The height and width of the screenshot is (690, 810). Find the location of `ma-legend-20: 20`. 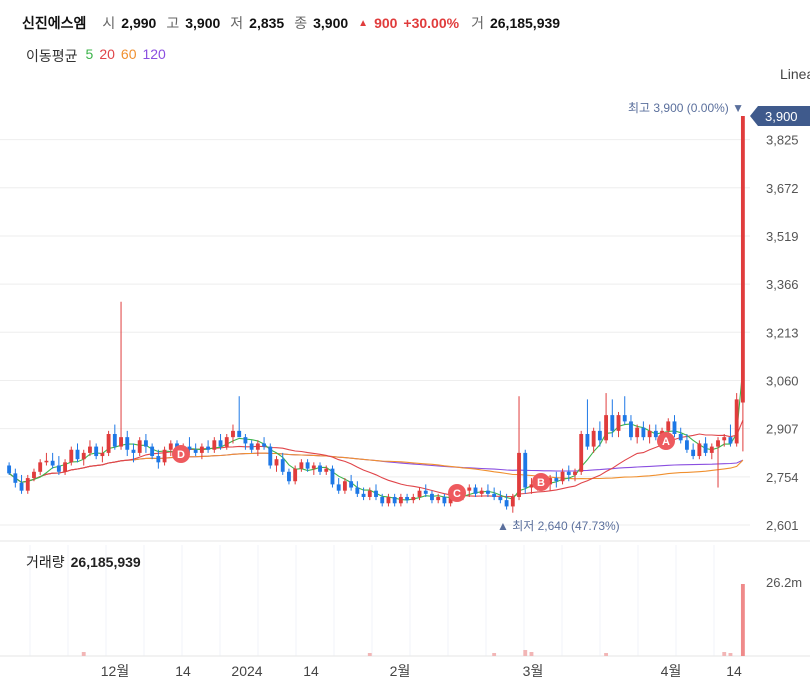

ma-legend-20: 20 is located at coordinates (107, 54).